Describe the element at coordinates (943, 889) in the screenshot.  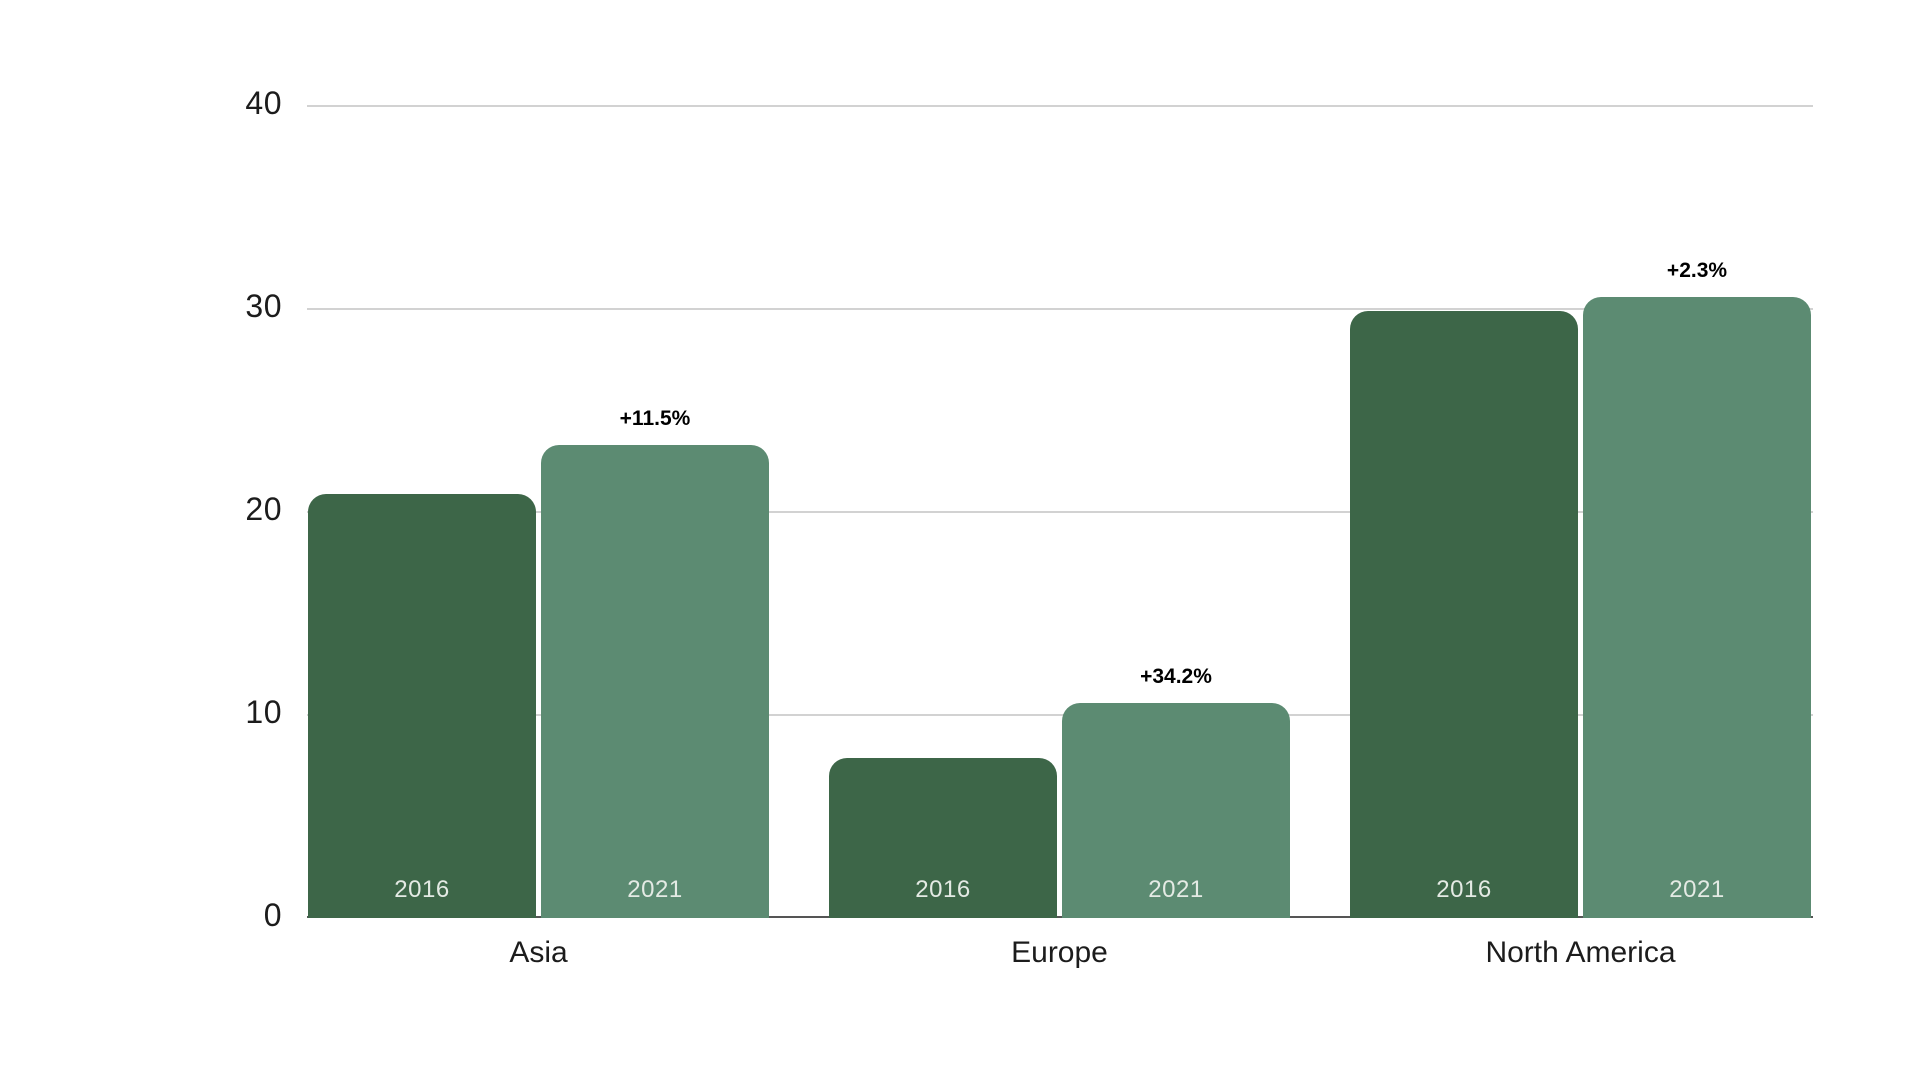
I see `year-label-europe-2016: 2016` at that location.